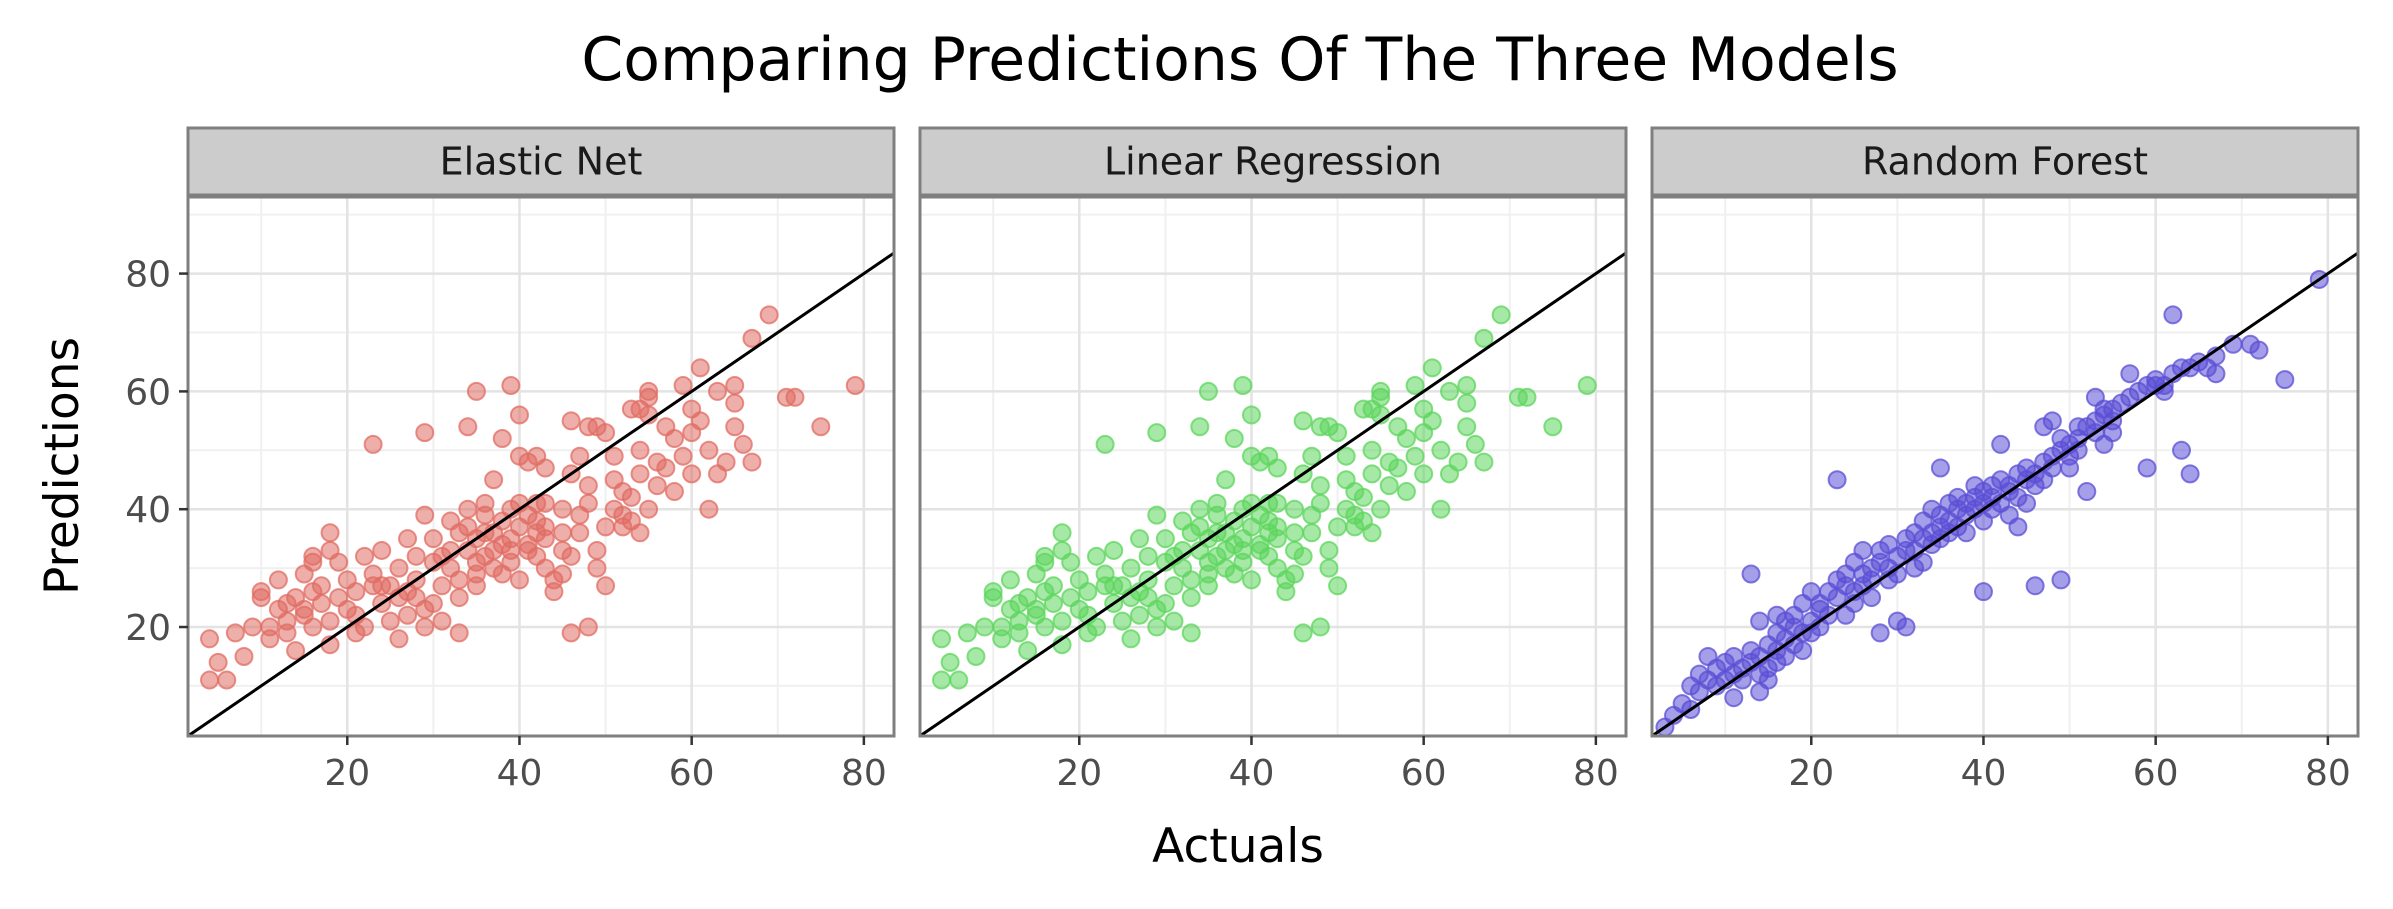 This screenshot has height=909, width=2393. I want to click on scatter-points, so click(532, 497).